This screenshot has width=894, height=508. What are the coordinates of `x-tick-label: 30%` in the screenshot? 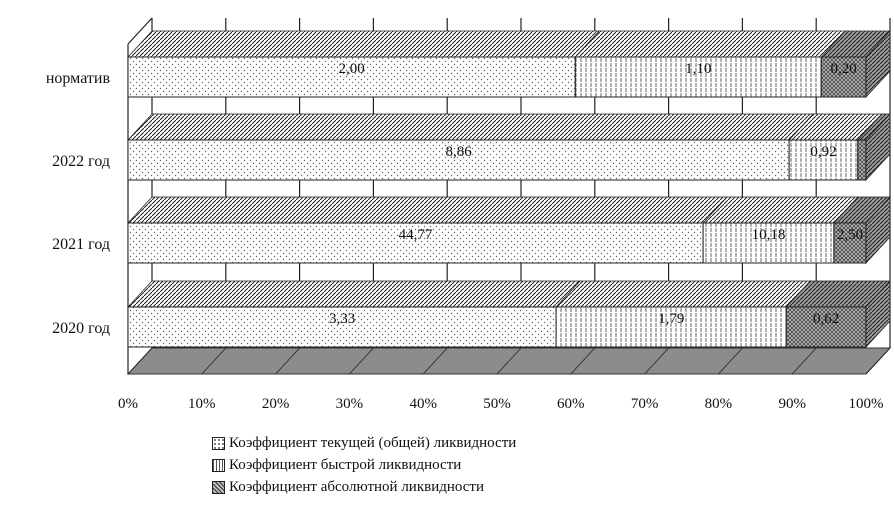 It's located at (350, 404).